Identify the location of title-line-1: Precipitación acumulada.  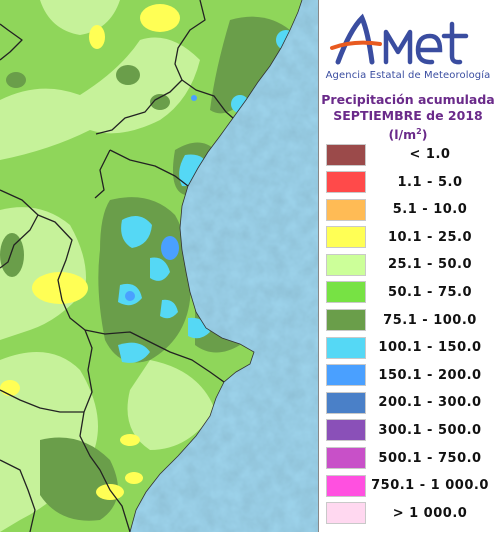
(408, 99).